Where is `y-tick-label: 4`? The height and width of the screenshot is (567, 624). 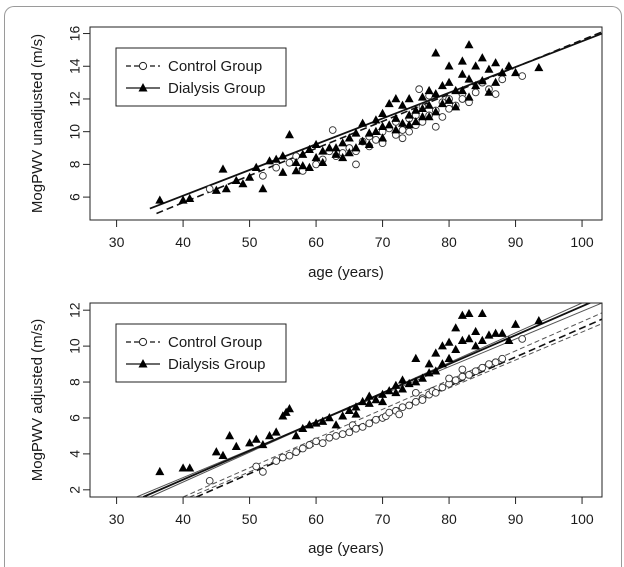 y-tick-label: 4 is located at coordinates (75, 454).